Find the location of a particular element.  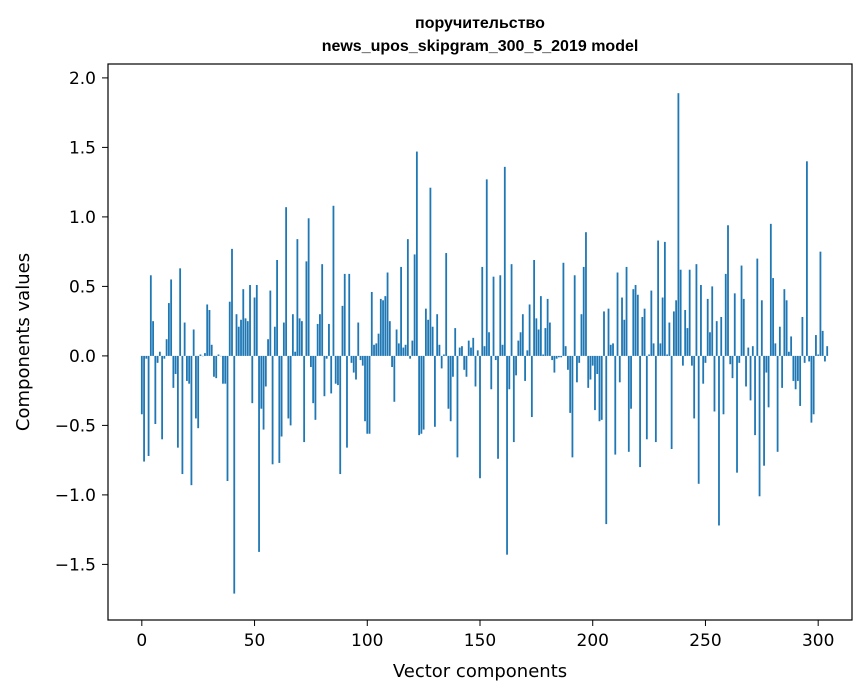

chart-title: поручительство is located at coordinates (480, 23).